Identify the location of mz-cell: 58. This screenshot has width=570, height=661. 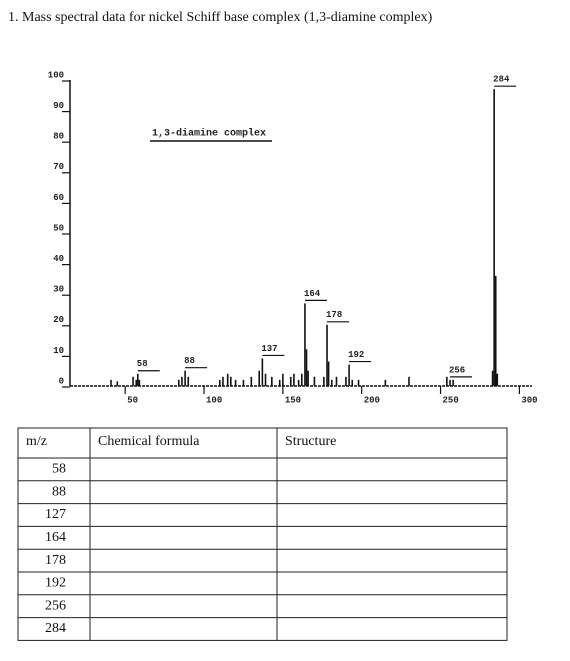
(59, 469).